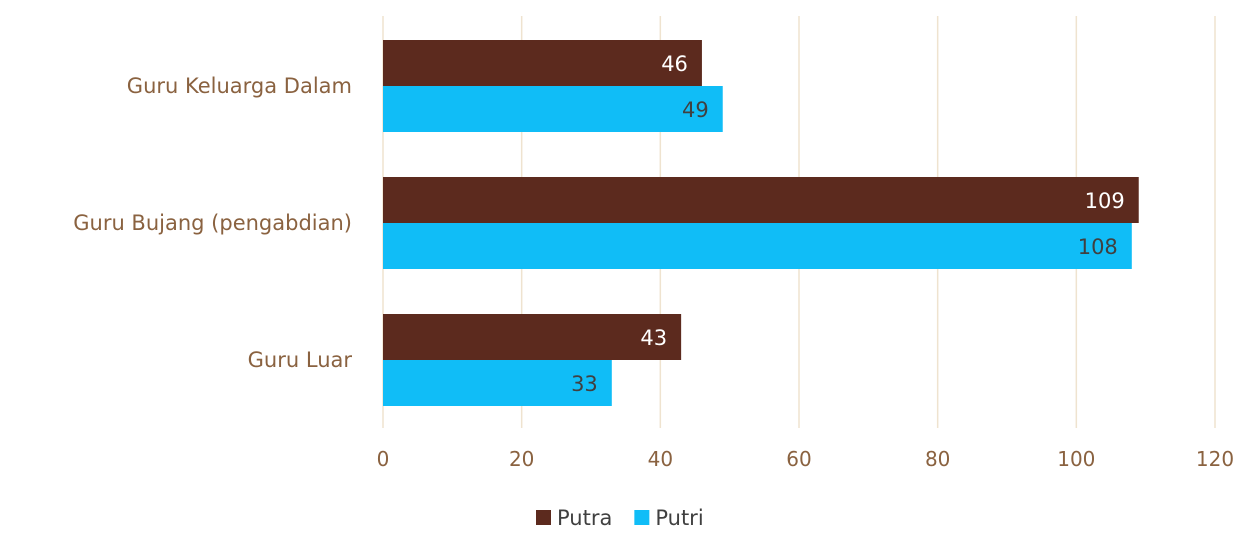 Image resolution: width=1239 pixels, height=536 pixels. I want to click on legend-swatch-putri, so click(642, 517).